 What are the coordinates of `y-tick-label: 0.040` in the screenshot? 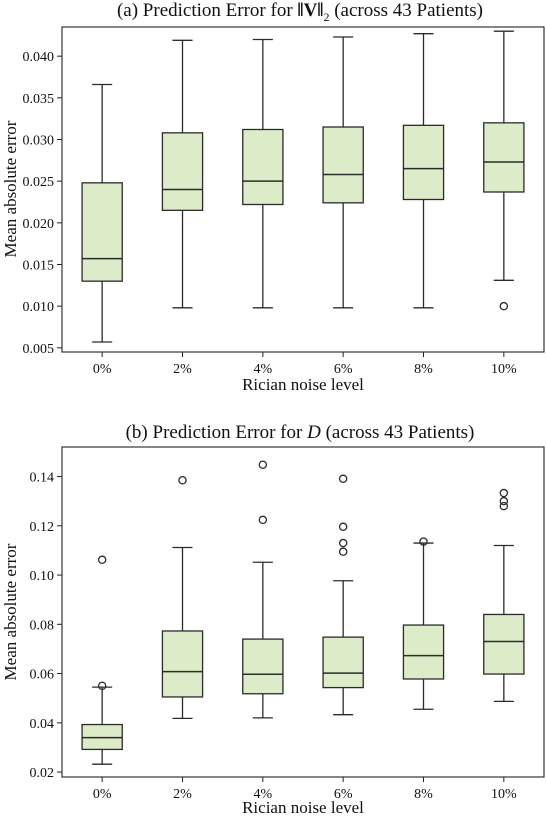 It's located at (39, 57).